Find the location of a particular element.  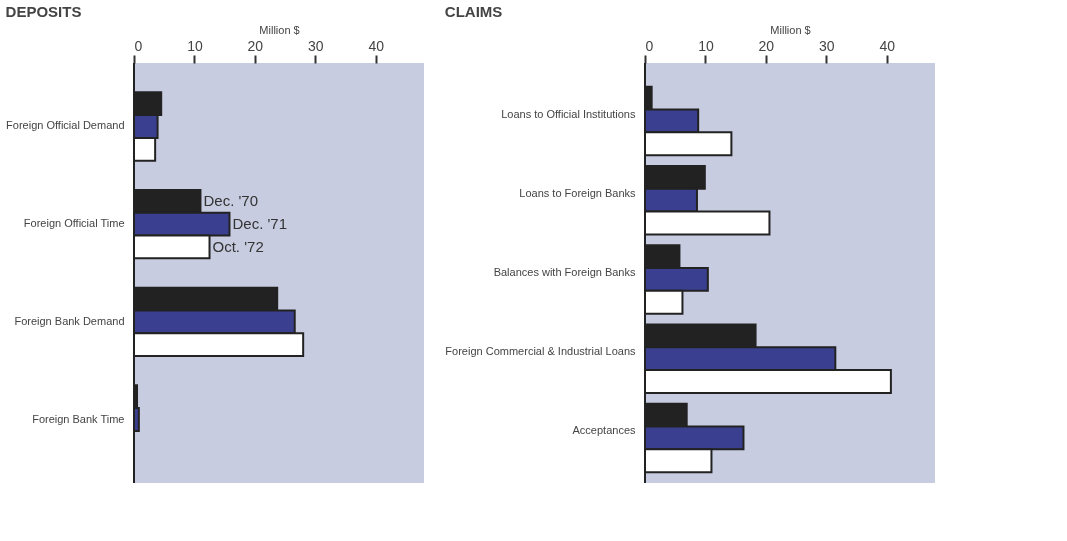

series-label: Oct. '72 is located at coordinates (238, 246).